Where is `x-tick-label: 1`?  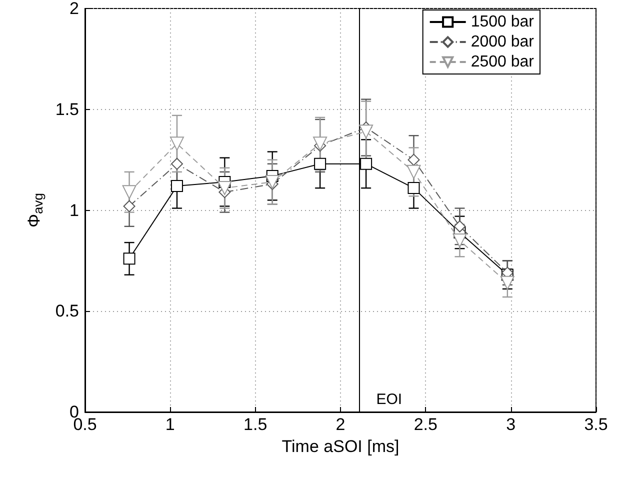
x-tick-label: 1 is located at coordinates (170, 424).